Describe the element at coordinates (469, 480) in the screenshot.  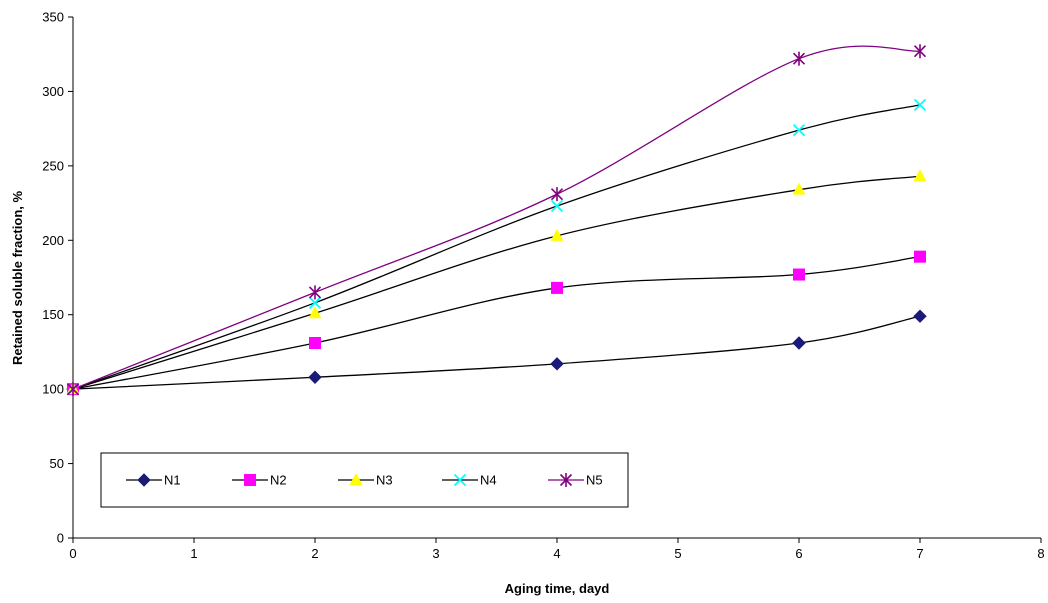
I see `legend-item-n4: N4` at that location.